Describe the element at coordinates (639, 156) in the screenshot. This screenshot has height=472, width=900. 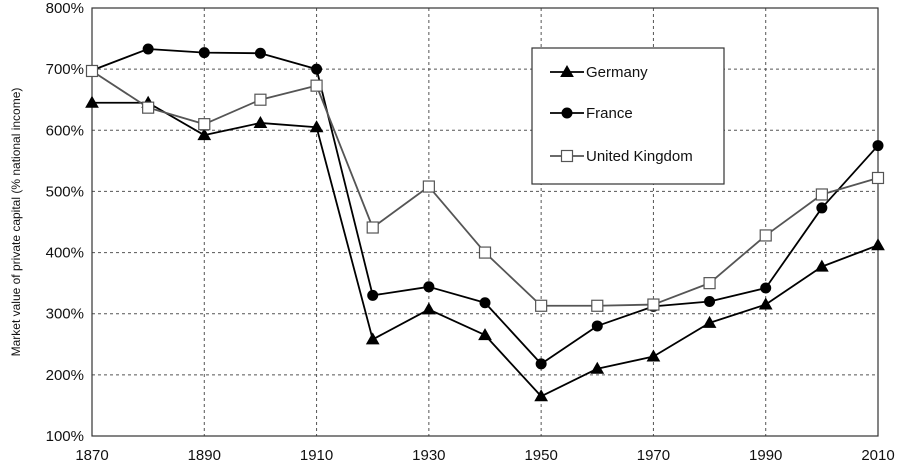
I see `legend-label: United Kingdom` at that location.